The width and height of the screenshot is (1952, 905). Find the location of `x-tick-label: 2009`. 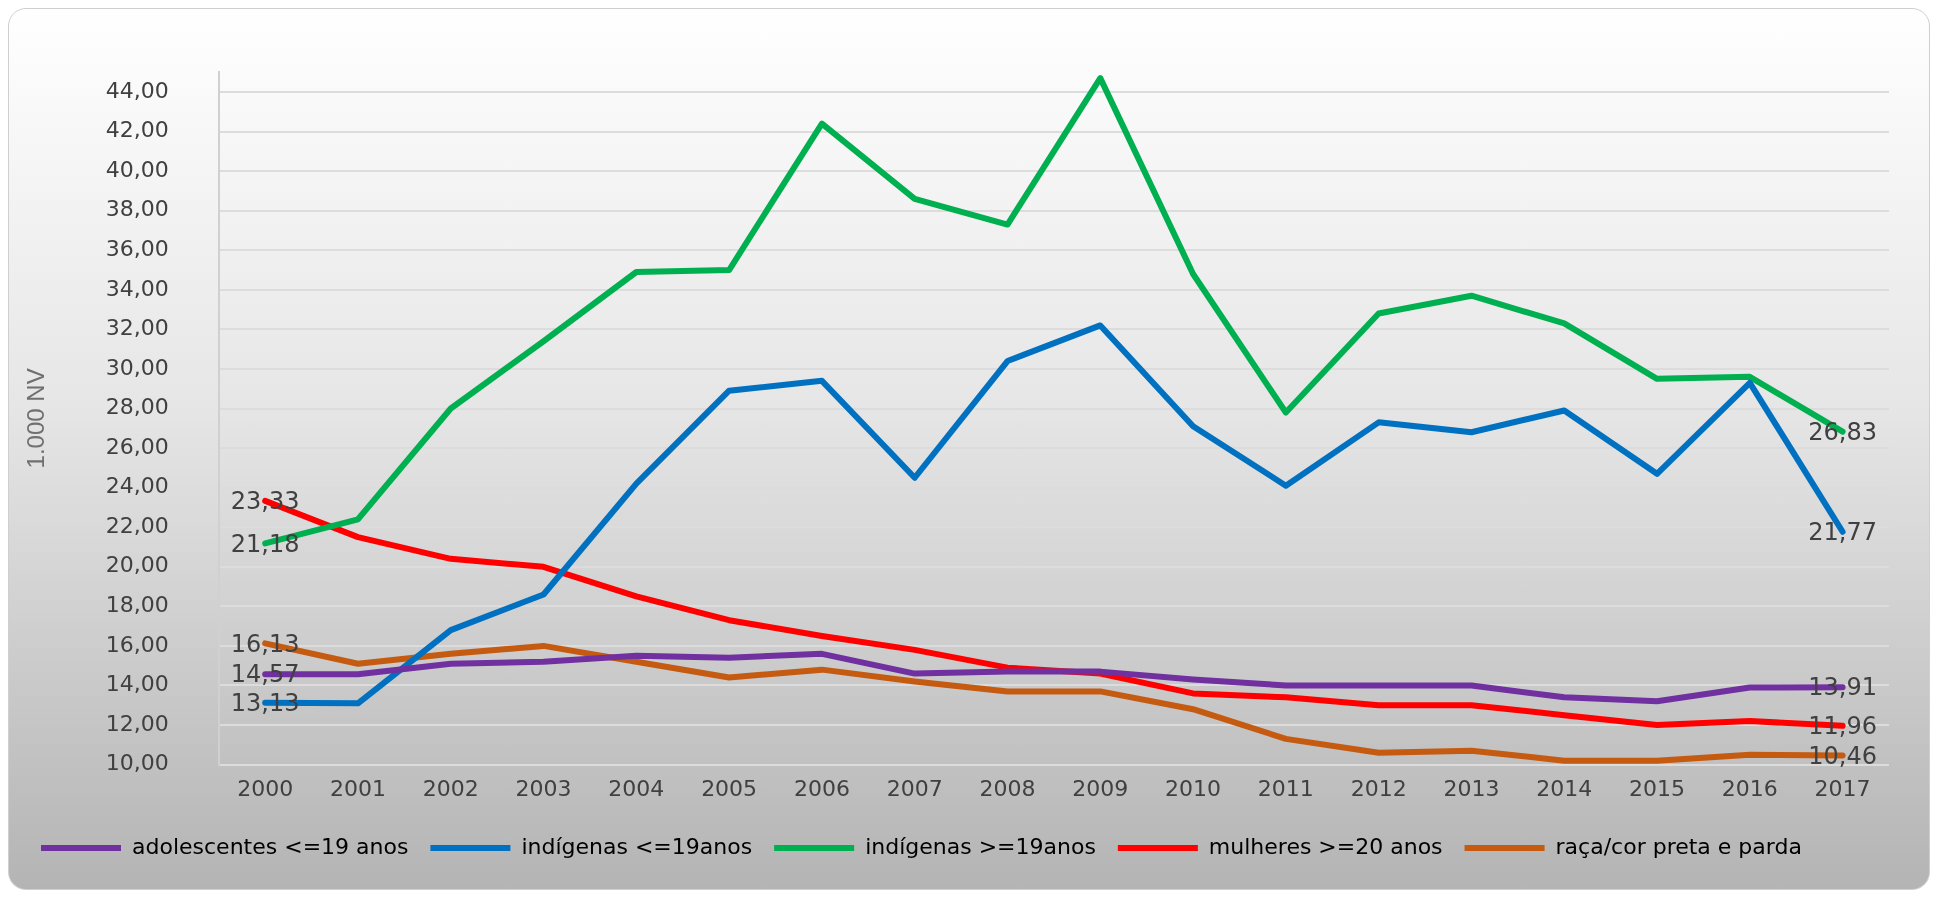

x-tick-label: 2009 is located at coordinates (1100, 788).